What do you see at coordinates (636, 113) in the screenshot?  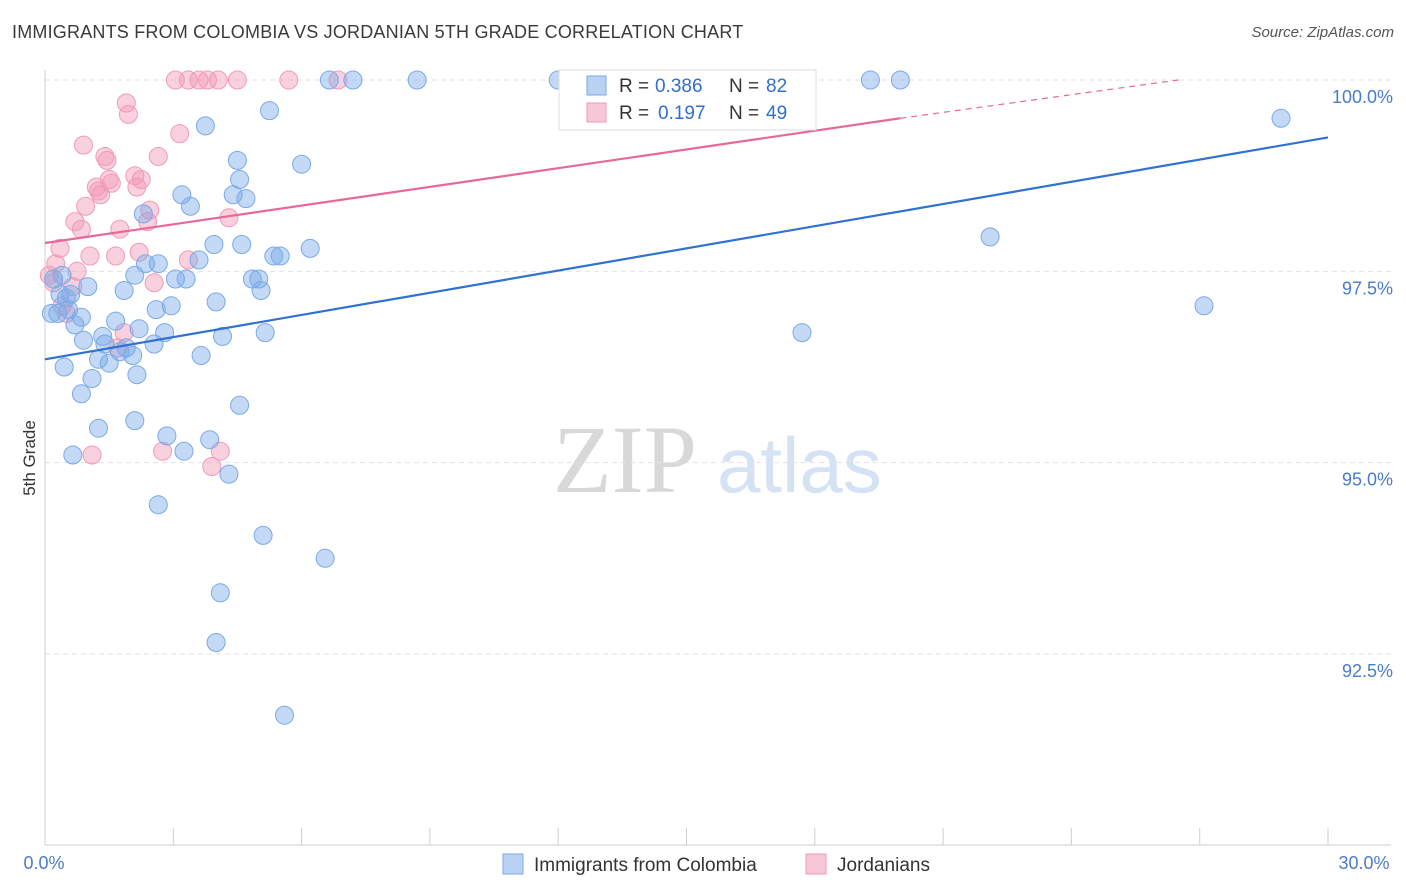 I see `legend-r-label-jordanians: R =` at bounding box center [636, 113].